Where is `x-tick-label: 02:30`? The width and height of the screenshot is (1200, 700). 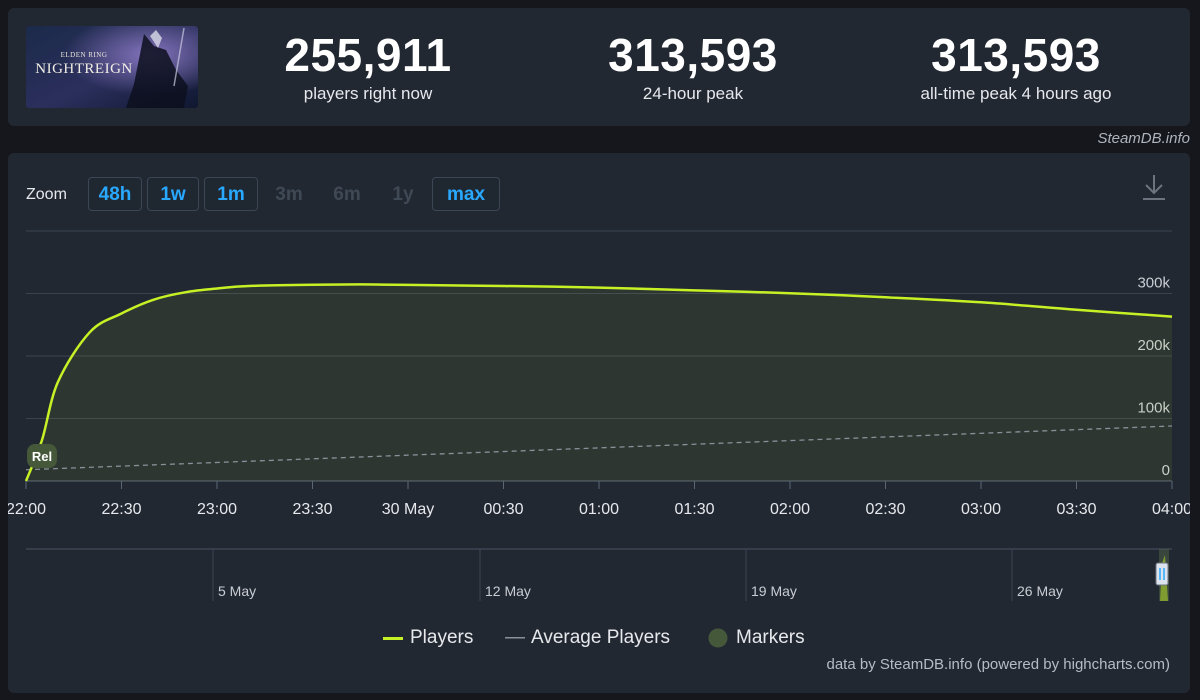 x-tick-label: 02:30 is located at coordinates (885, 509).